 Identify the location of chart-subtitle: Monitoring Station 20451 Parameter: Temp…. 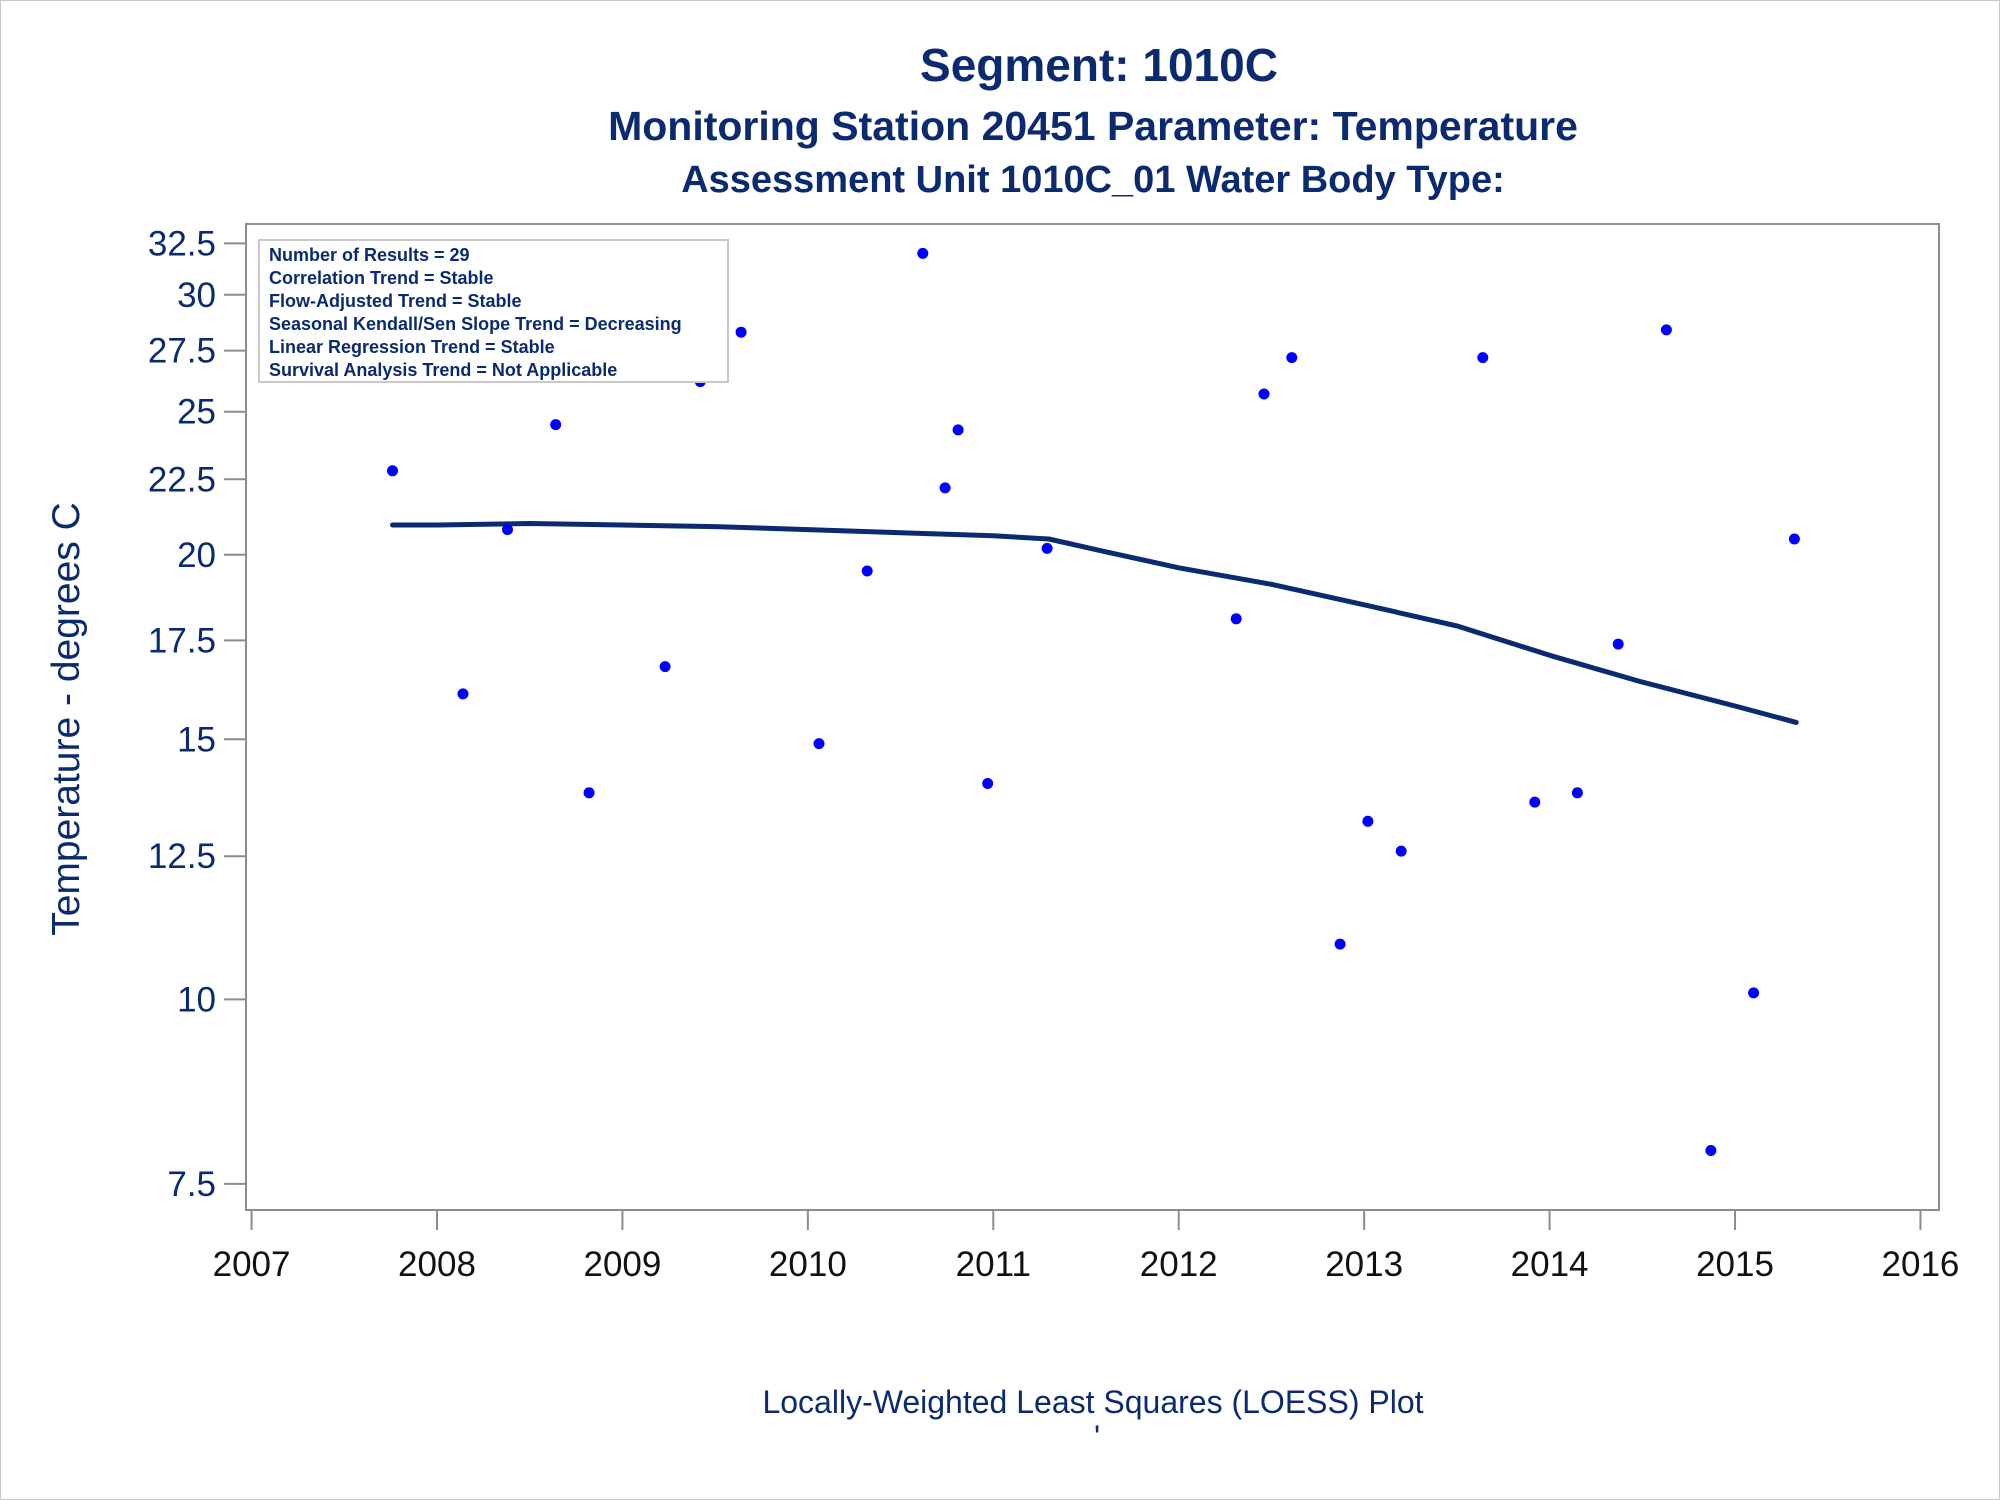
(1093, 126).